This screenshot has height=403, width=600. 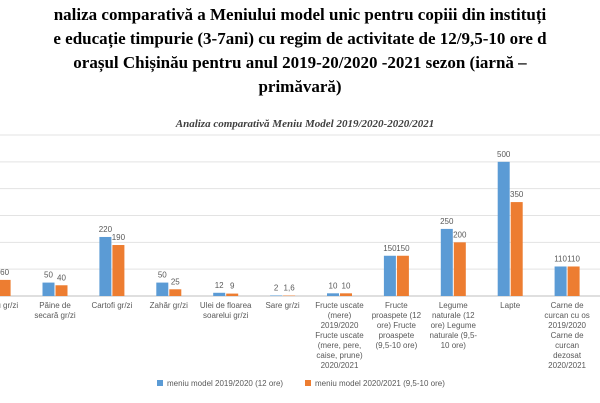 I want to click on data-label: 190, so click(x=119, y=237).